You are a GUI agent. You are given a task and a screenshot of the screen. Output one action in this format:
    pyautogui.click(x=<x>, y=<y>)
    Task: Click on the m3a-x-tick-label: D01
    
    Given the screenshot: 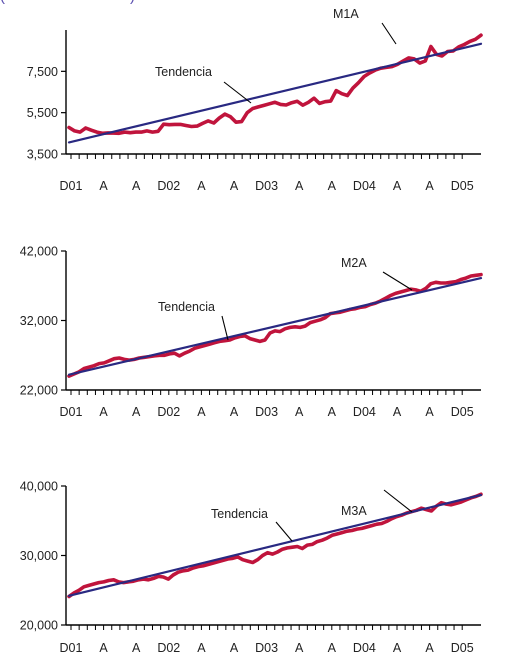 What is the action you would take?
    pyautogui.click(x=71, y=648)
    